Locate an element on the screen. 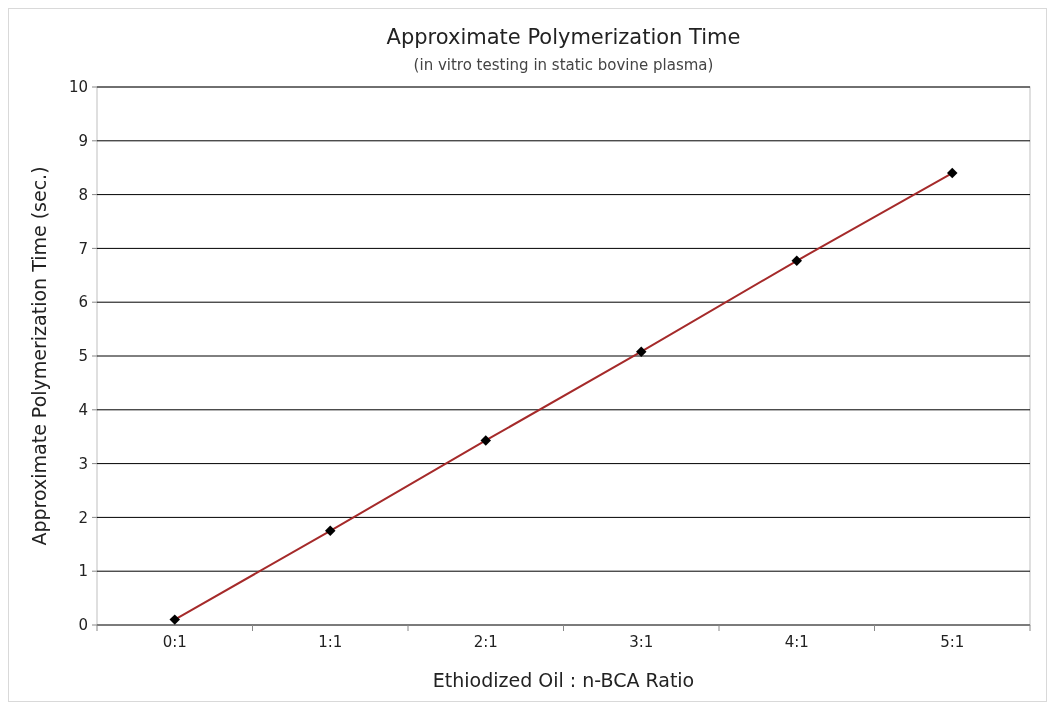  chart-subtitle: (in vitro testing in static bovine plasma) is located at coordinates (563, 65).